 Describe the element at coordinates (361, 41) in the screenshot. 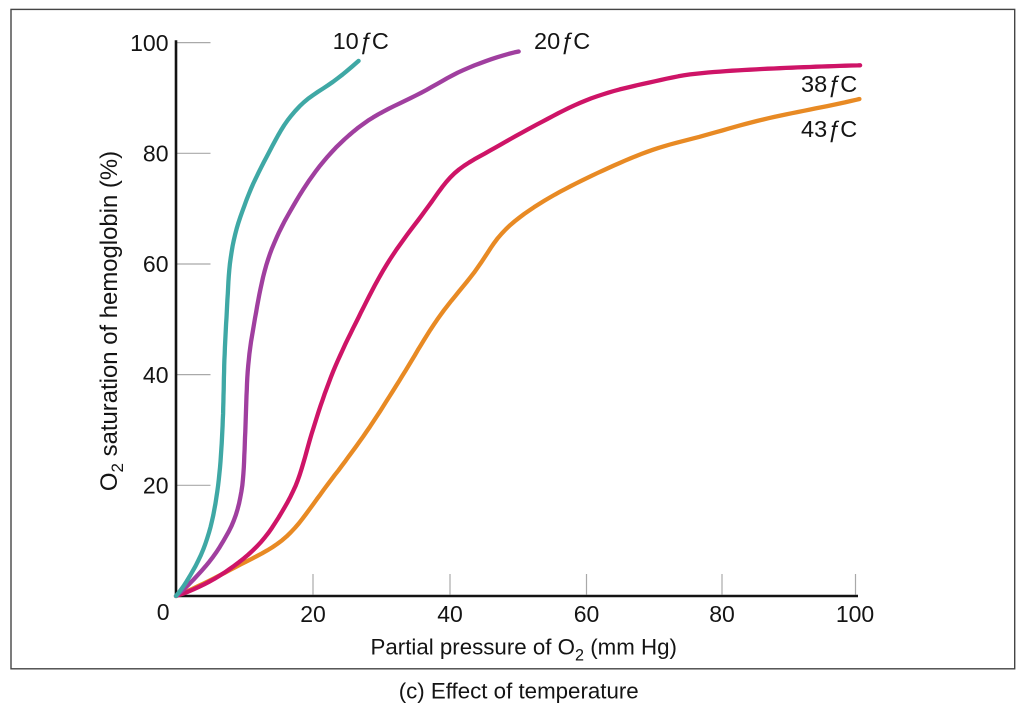

I see `svg-text: 10ƒC` at that location.